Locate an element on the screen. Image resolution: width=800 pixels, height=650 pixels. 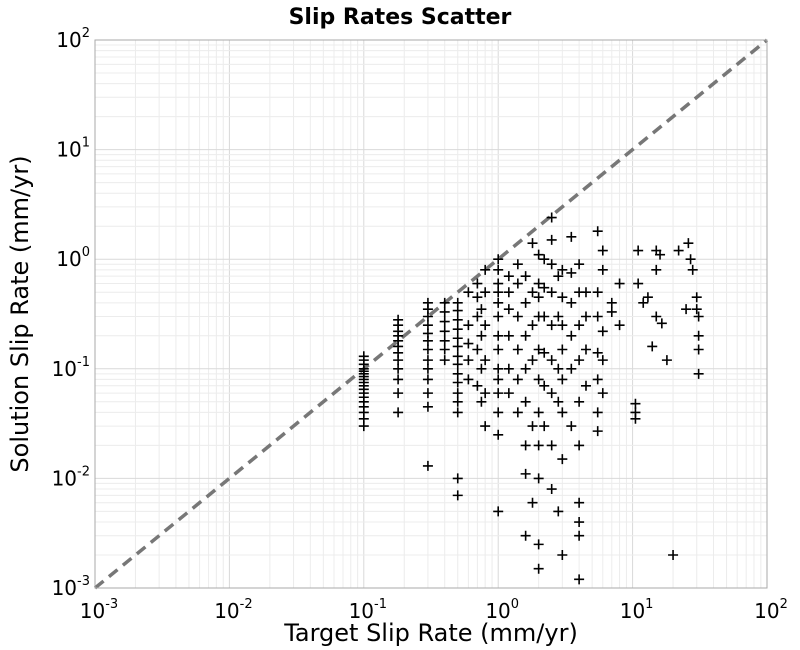
x-axis-ticks: 10⁻³ 10⁻² 10⁻¹ 10⁰ 10¹ 10² is located at coordinates (434, 610).